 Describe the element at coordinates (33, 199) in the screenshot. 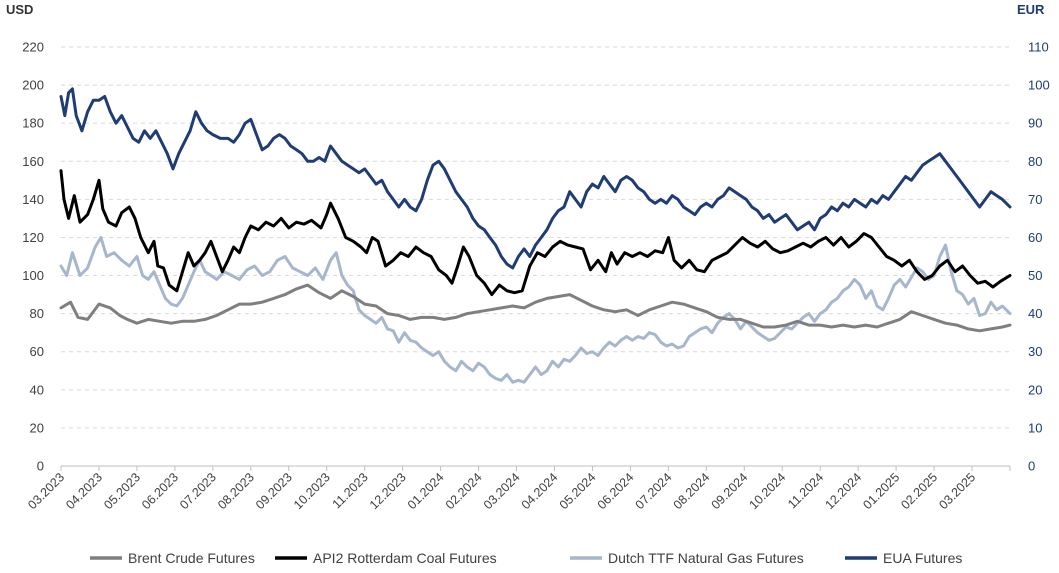

I see `y-left-tick-label: 140` at that location.